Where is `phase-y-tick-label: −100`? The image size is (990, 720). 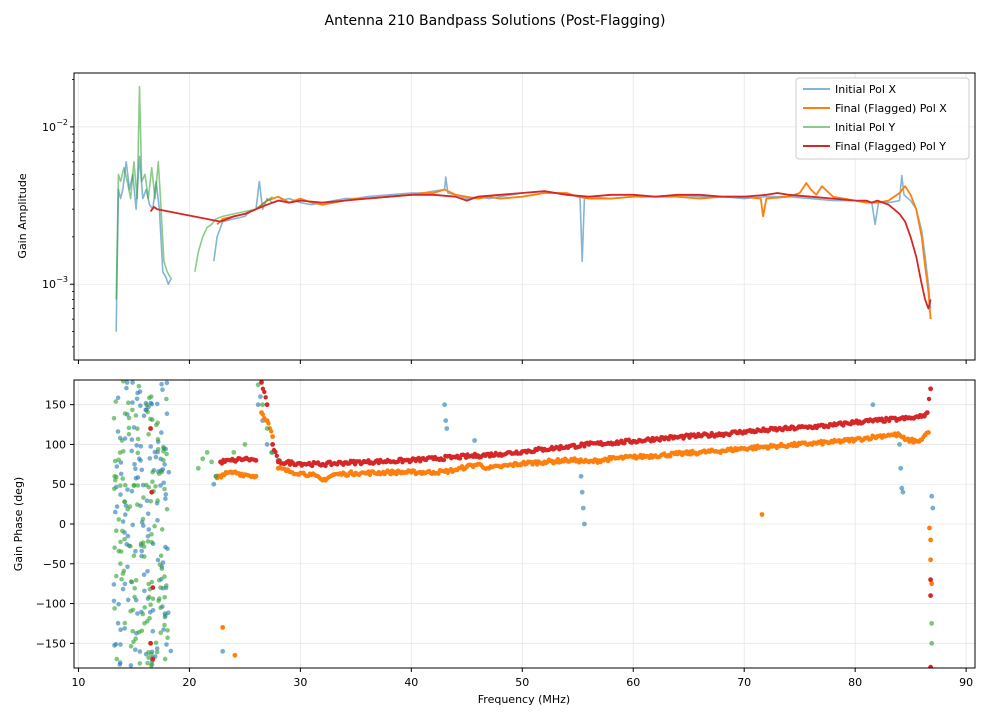
phase-y-tick-label: −100 is located at coordinates (51, 604).